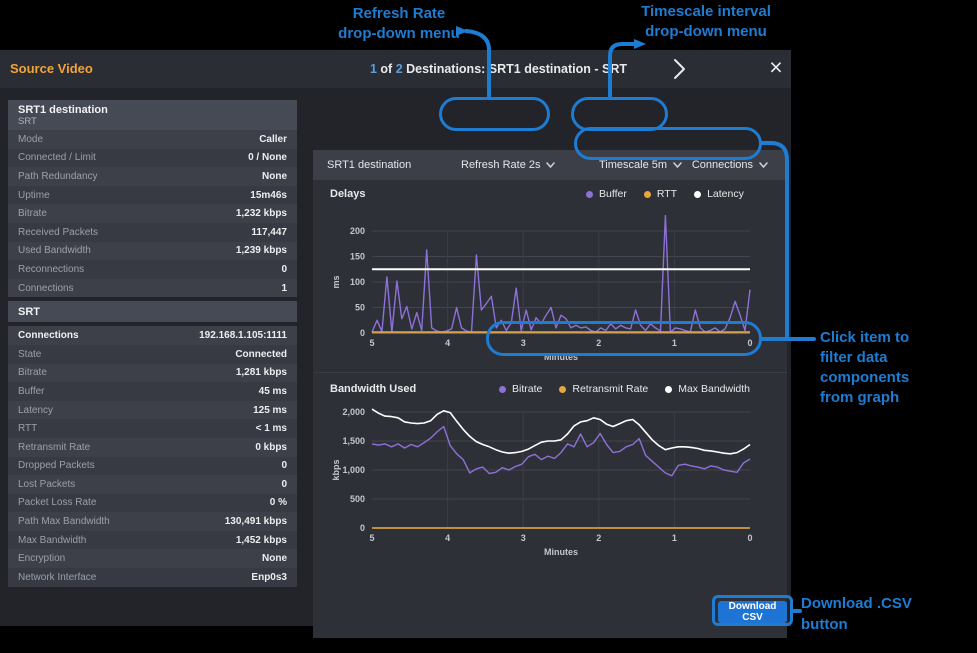 This screenshot has width=977, height=653. I want to click on row-value: 1,232 kbps, so click(261, 214).